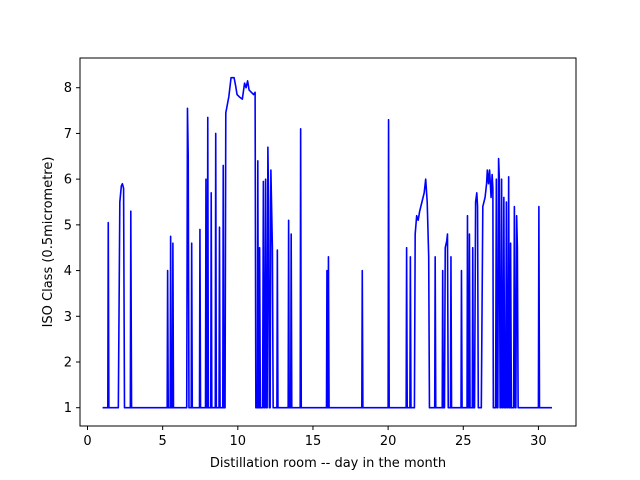 The width and height of the screenshot is (640, 480). What do you see at coordinates (68, 180) in the screenshot?
I see `y-tick-label: 6` at bounding box center [68, 180].